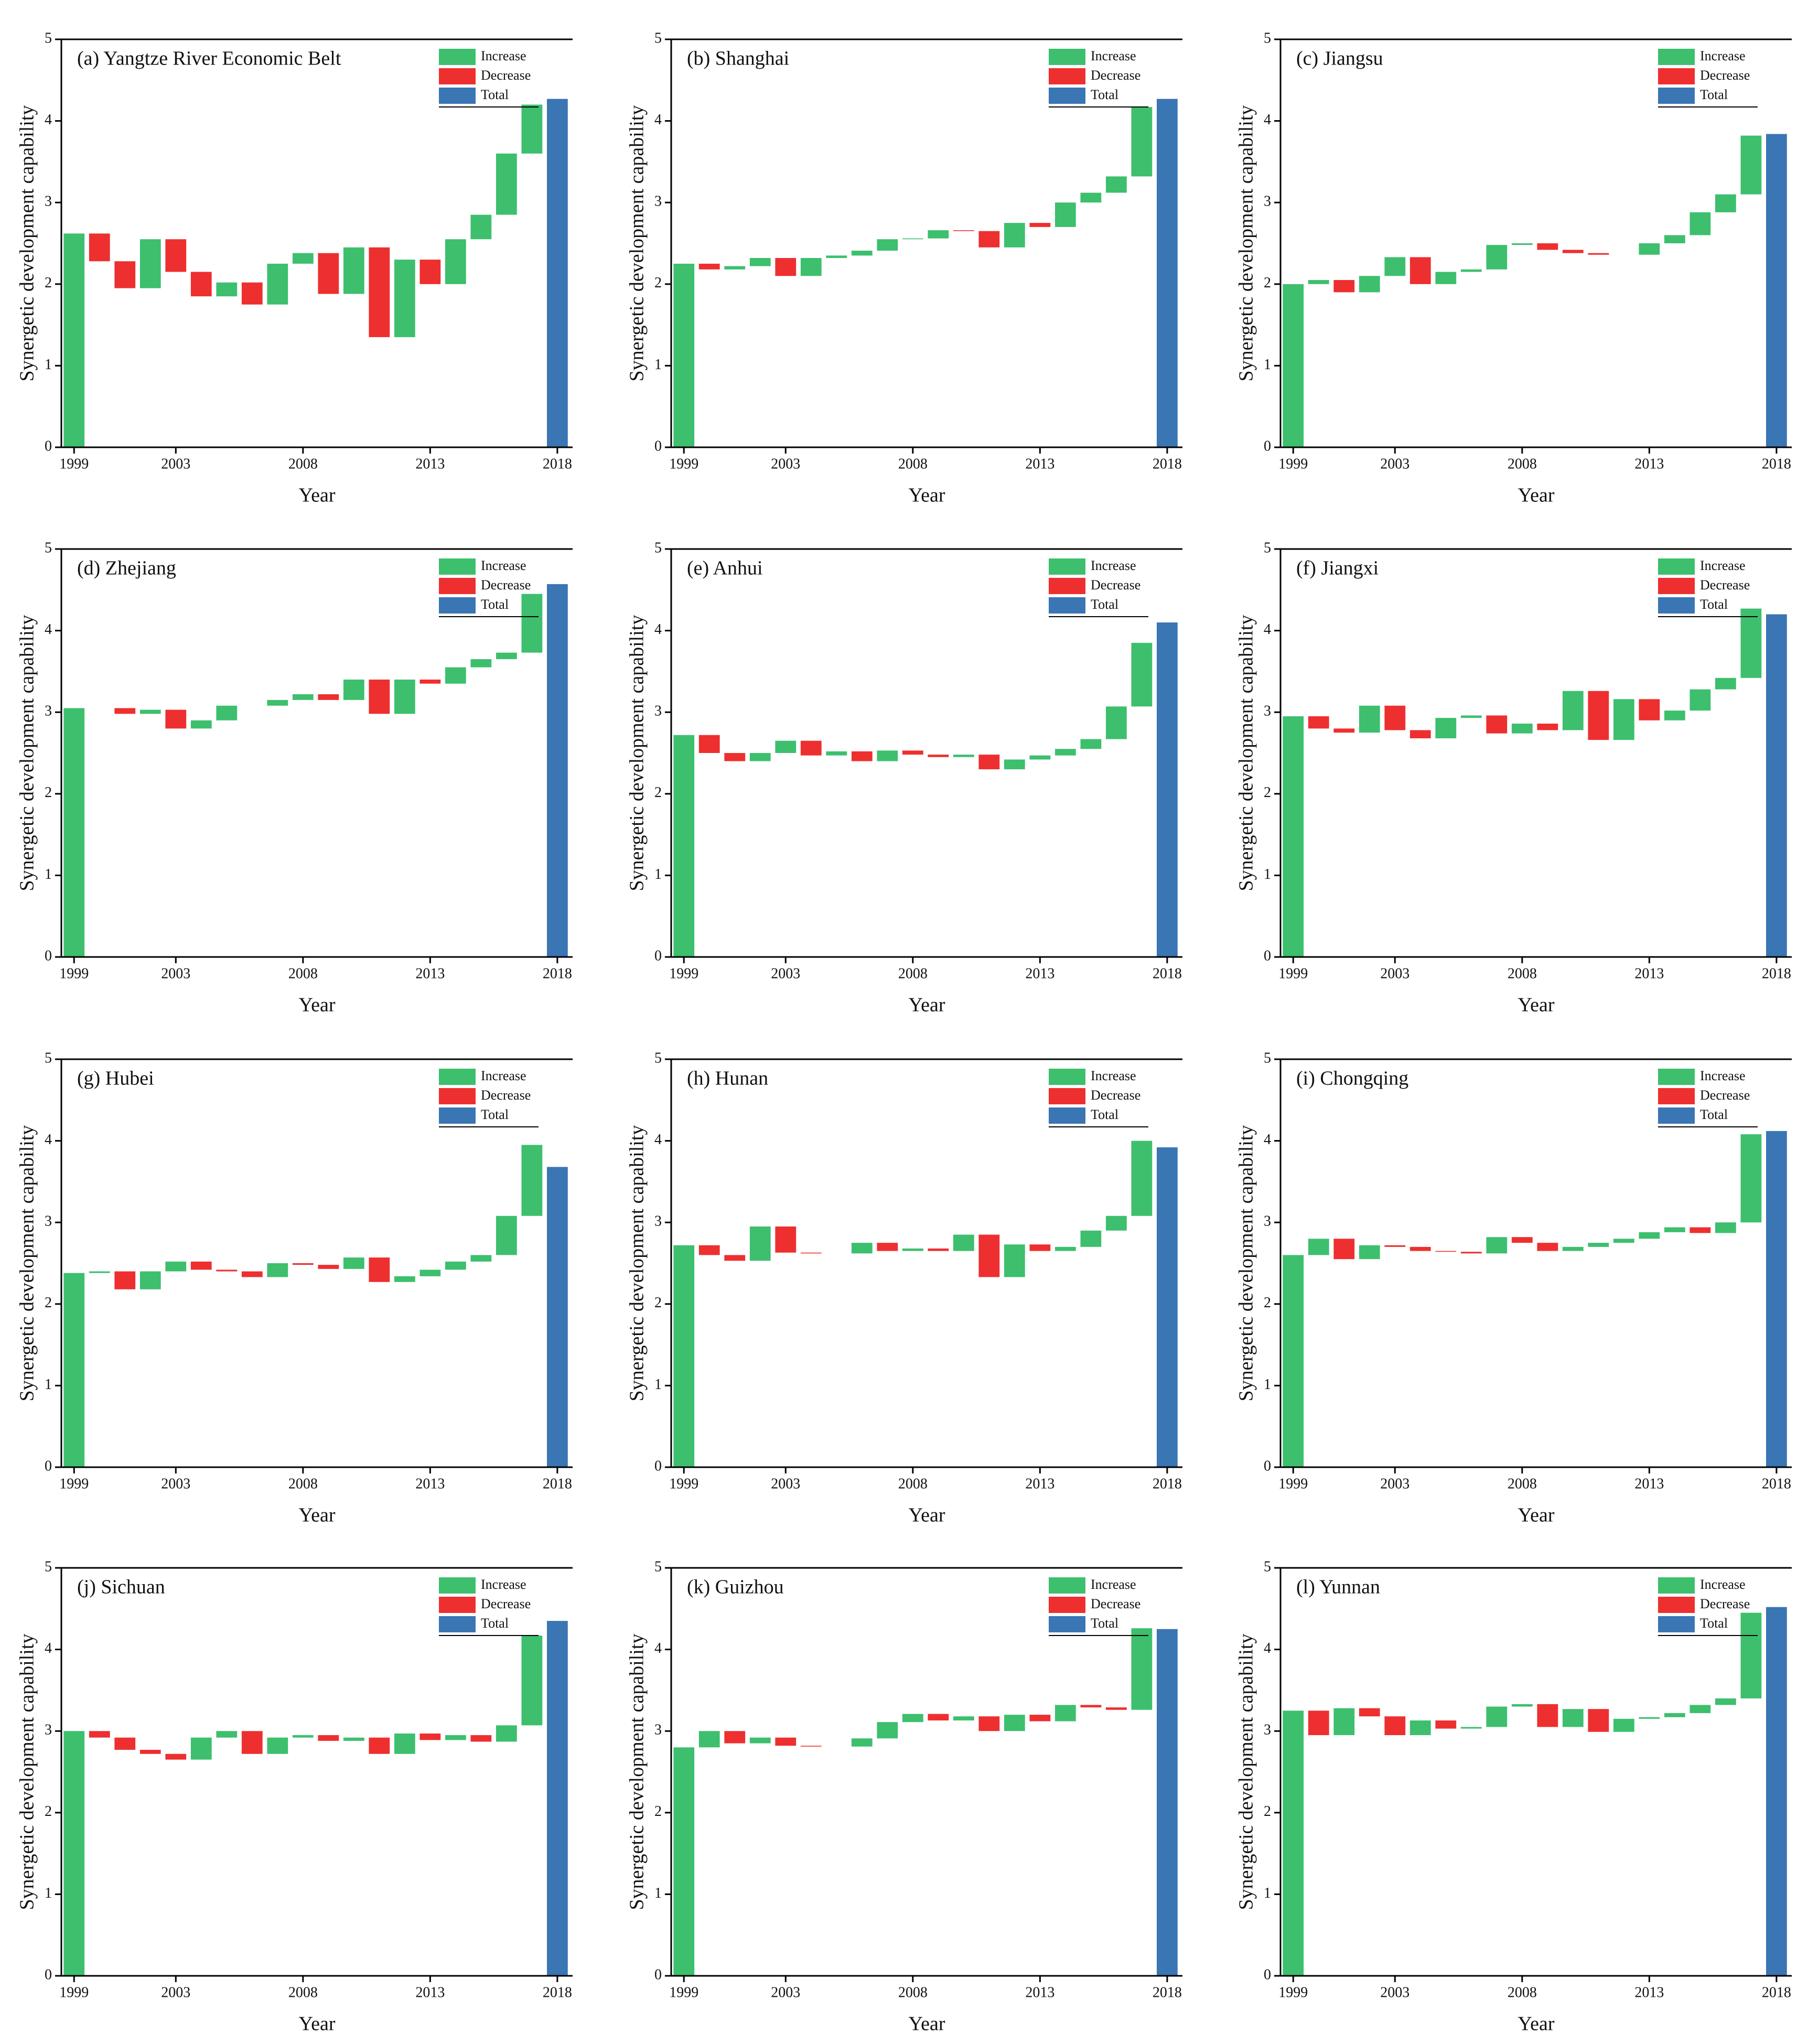 Image resolution: width=1808 pixels, height=2044 pixels. Describe the element at coordinates (209, 59) in the screenshot. I see `chart-title: (a) Yangtze River Economic Belt` at that location.